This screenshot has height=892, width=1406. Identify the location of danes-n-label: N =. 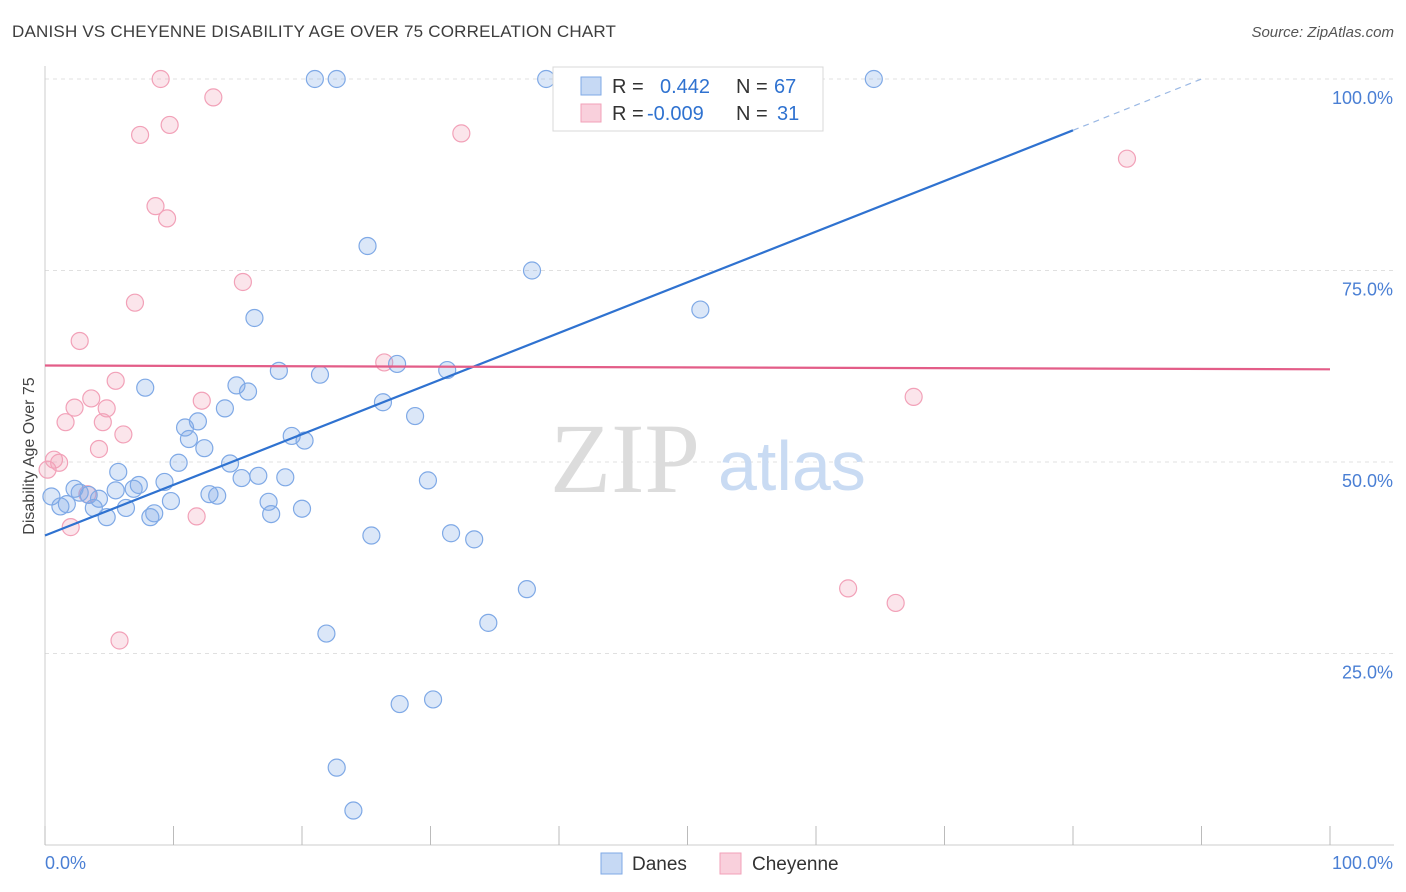
(752, 87).